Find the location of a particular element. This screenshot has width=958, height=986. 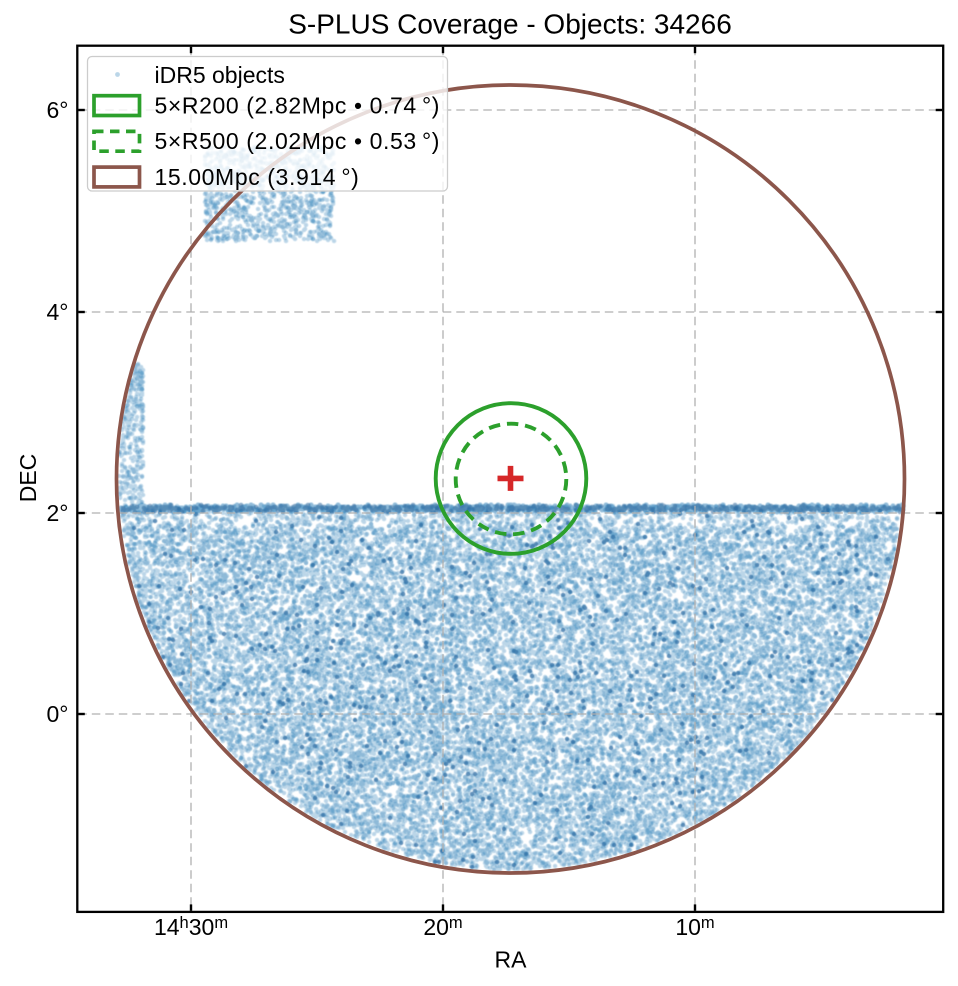

svg-text: 4° is located at coordinates (58, 312).